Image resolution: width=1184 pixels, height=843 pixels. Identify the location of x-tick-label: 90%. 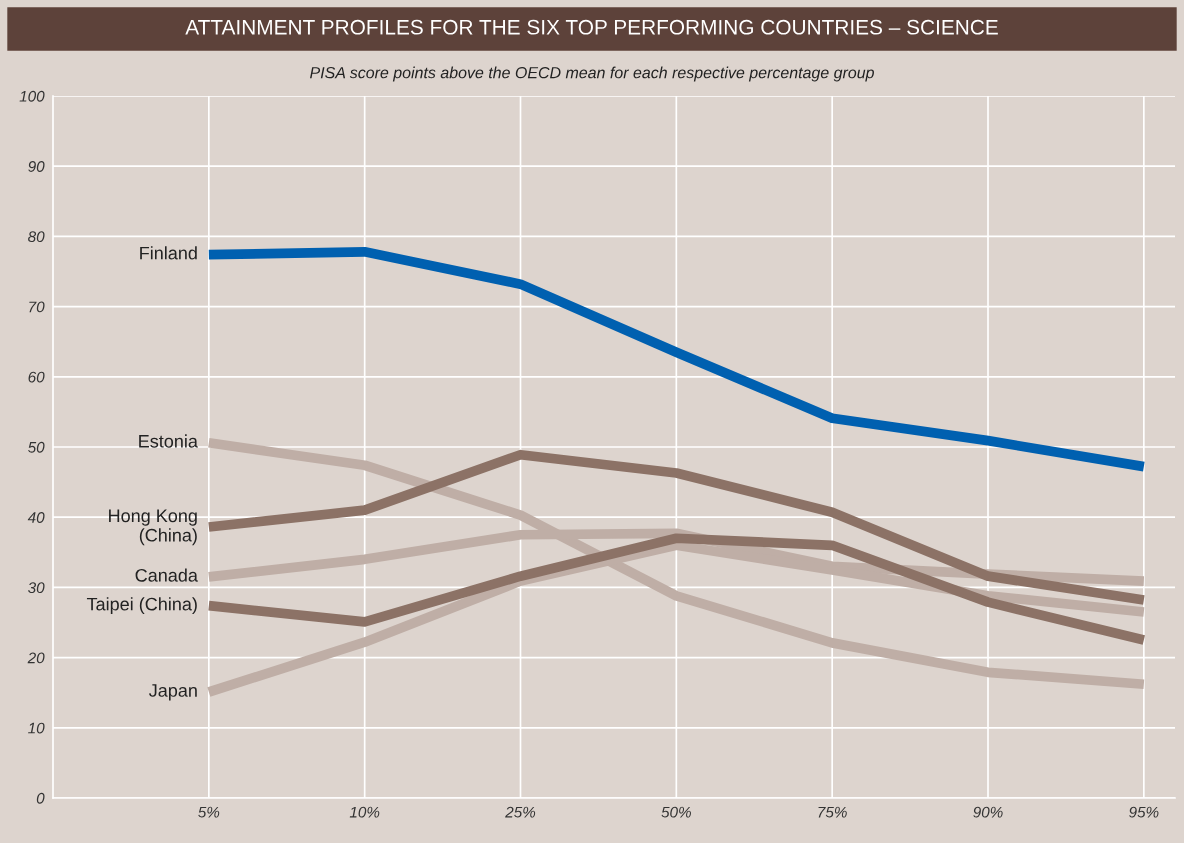
(988, 812).